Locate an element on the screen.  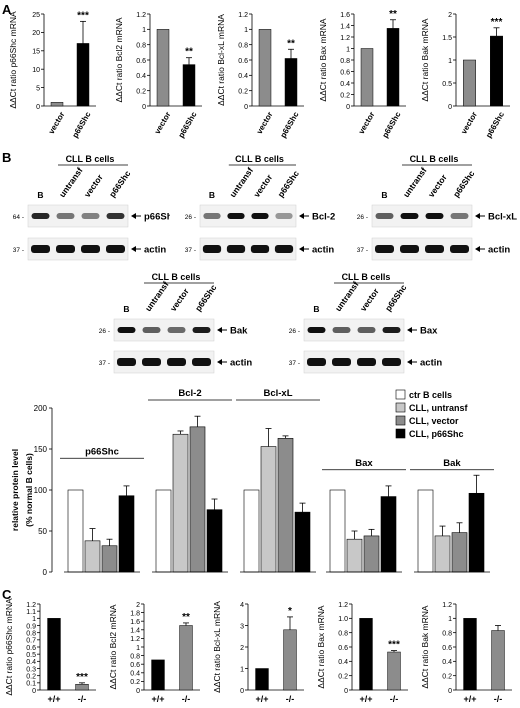
y-tick-label: 25 is located at coordinates (36, 15).